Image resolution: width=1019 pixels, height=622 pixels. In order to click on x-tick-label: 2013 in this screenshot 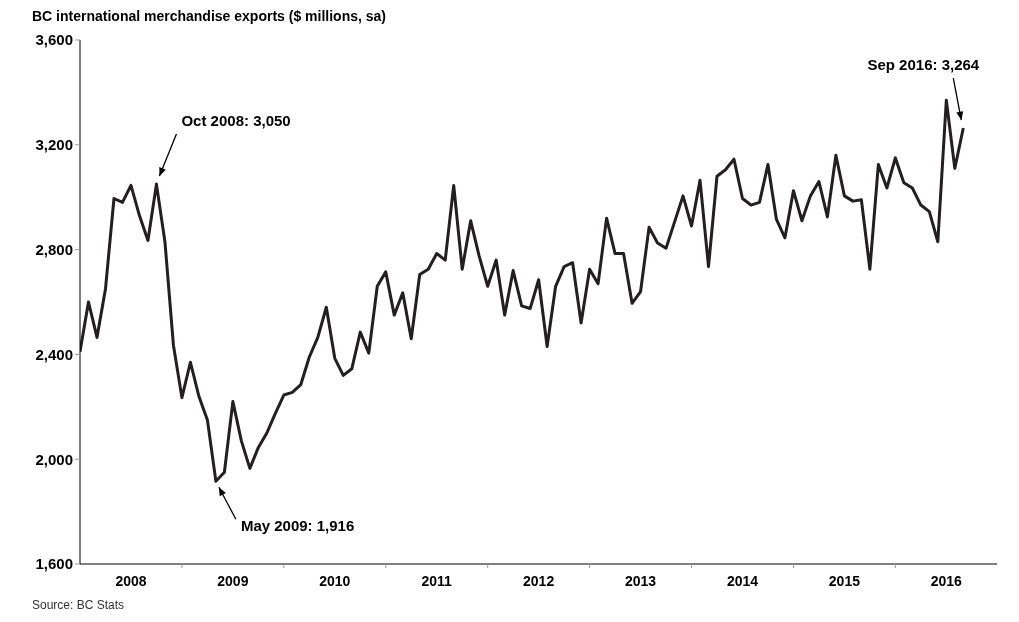, I will do `click(640, 581)`.